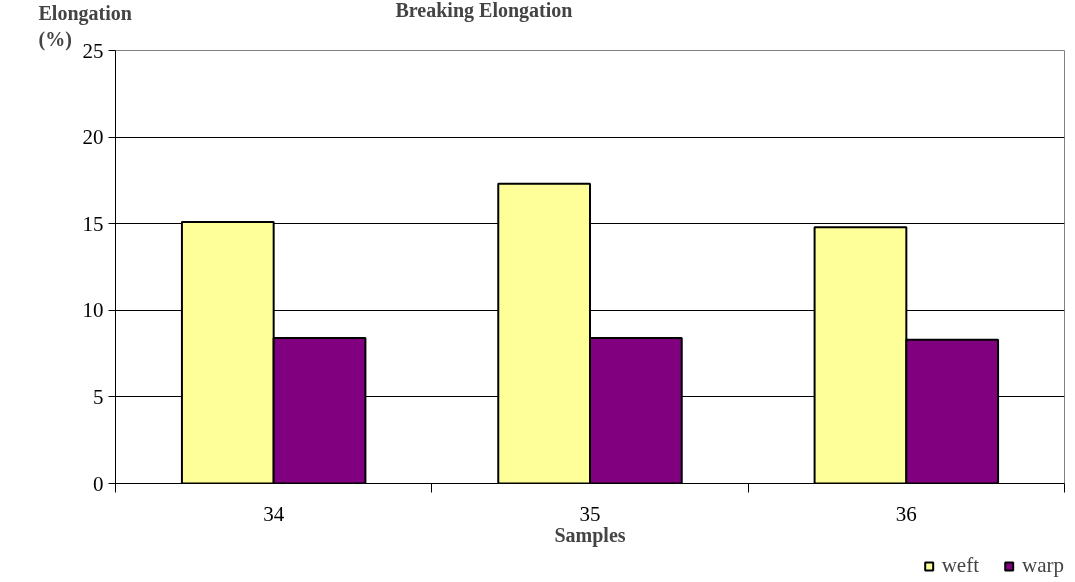 This screenshot has height=582, width=1075. Describe the element at coordinates (98, 396) in the screenshot. I see `y-tick-label: 5` at that location.